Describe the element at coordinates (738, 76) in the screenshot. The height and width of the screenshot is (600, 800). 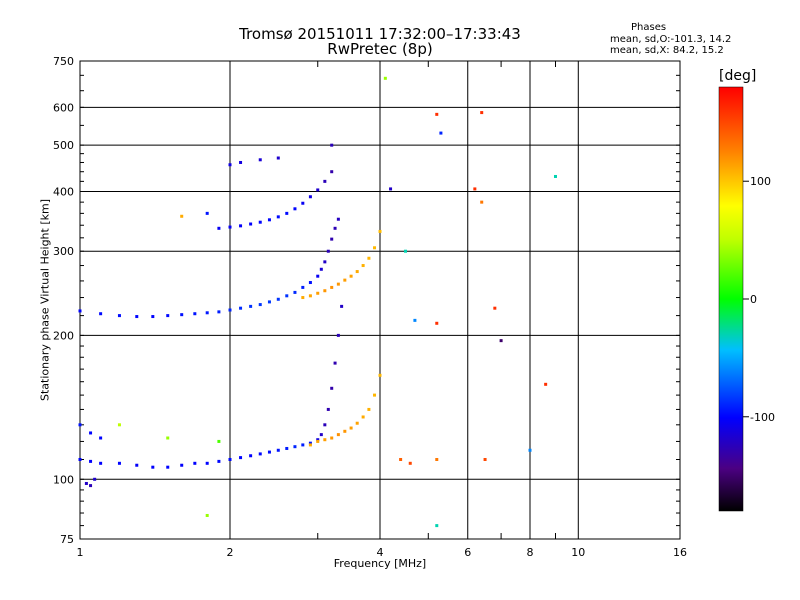
I see `colorbar-unit-label: [deg]` at that location.